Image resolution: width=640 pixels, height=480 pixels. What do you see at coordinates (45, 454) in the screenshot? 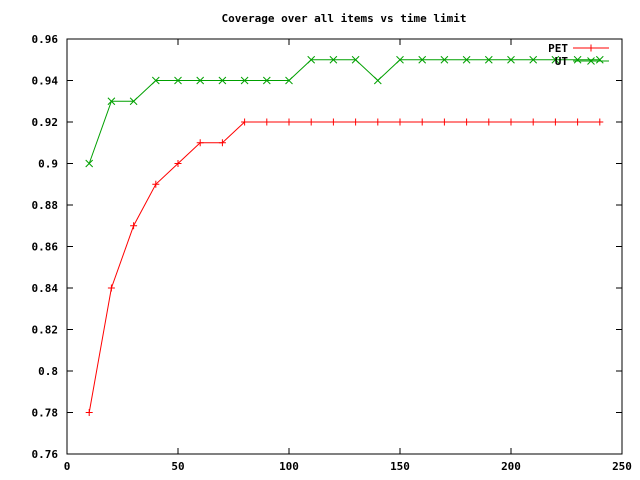
I see `y-tick-label: 0.76` at bounding box center [45, 454].